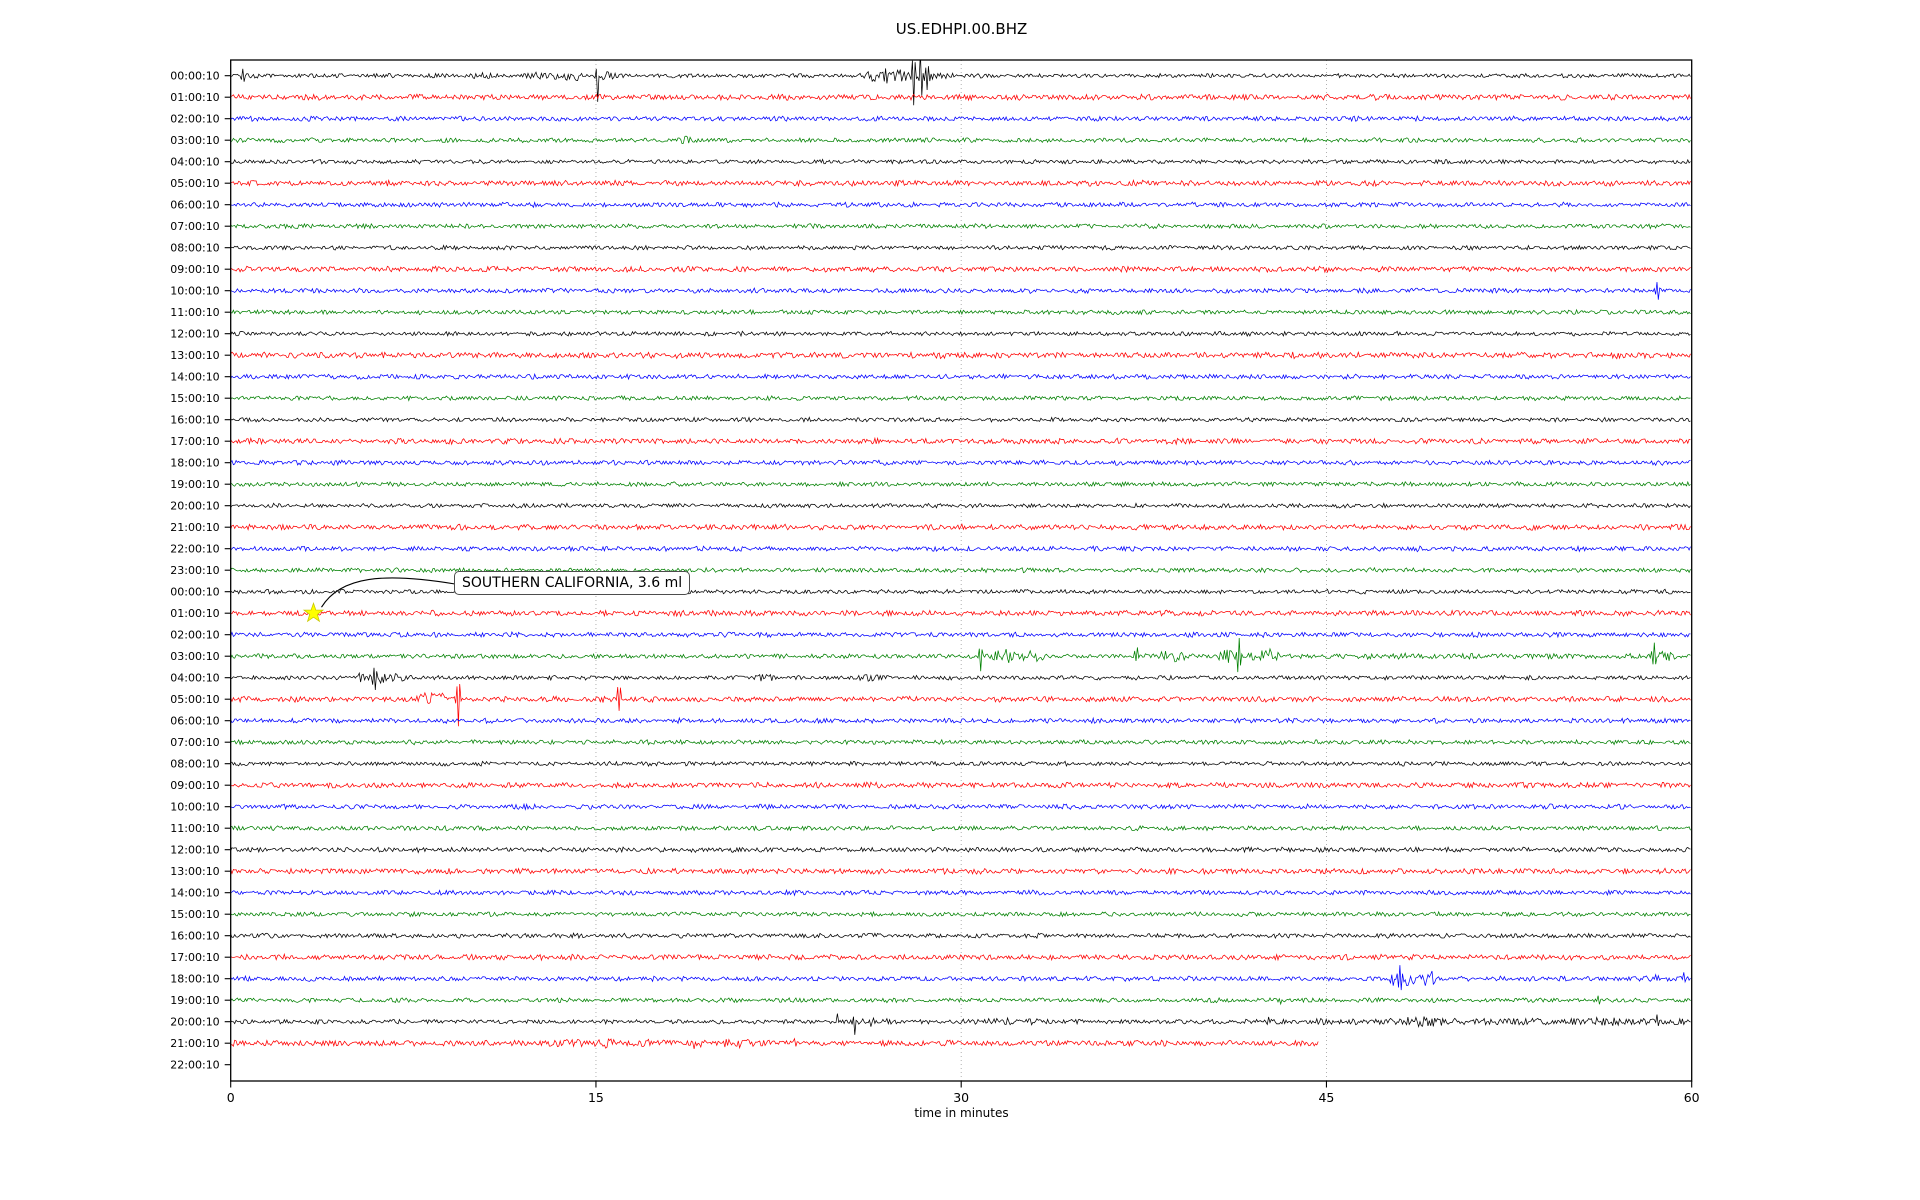 The height and width of the screenshot is (1200, 1920). I want to click on page-title: US.EDHPI.00.BHZ, so click(961, 29).